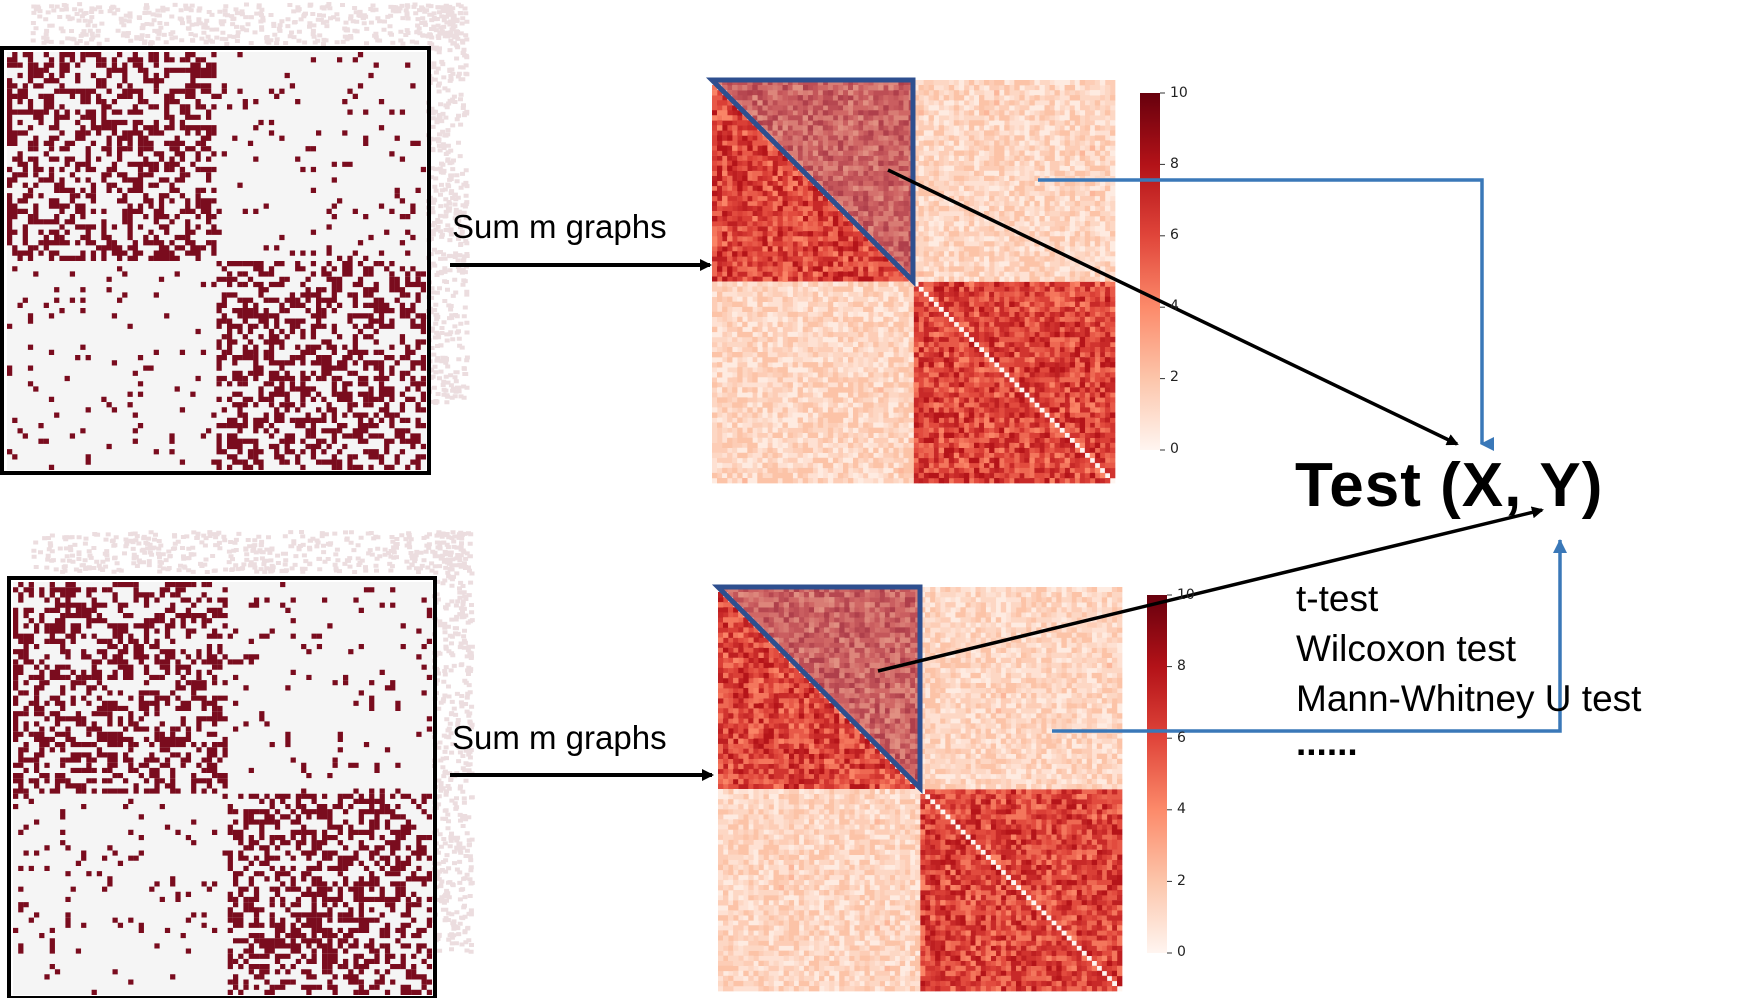 This screenshot has width=1762, height=998. I want to click on adjacency-frame-top, so click(215, 260).